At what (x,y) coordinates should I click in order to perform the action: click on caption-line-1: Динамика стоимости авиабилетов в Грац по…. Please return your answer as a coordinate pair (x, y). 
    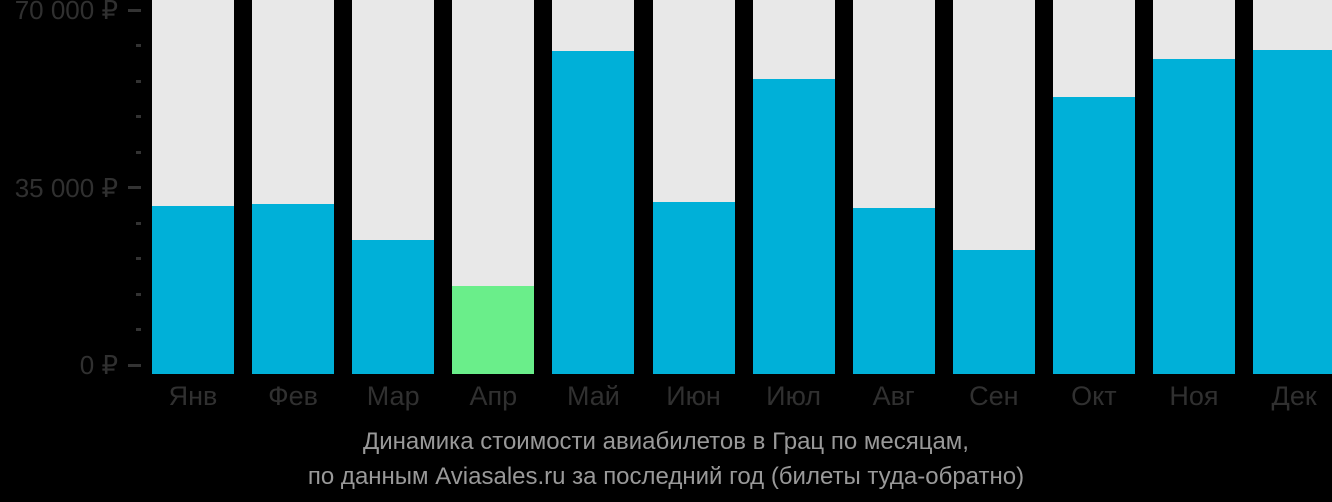
    Looking at the image, I should click on (666, 441).